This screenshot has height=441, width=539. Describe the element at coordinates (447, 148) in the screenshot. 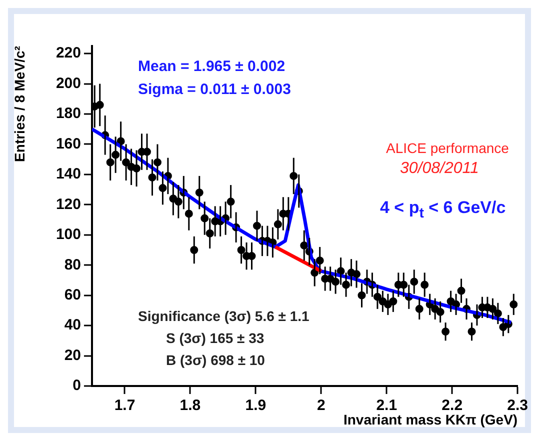

I see `annotation: ALICE performance` at that location.